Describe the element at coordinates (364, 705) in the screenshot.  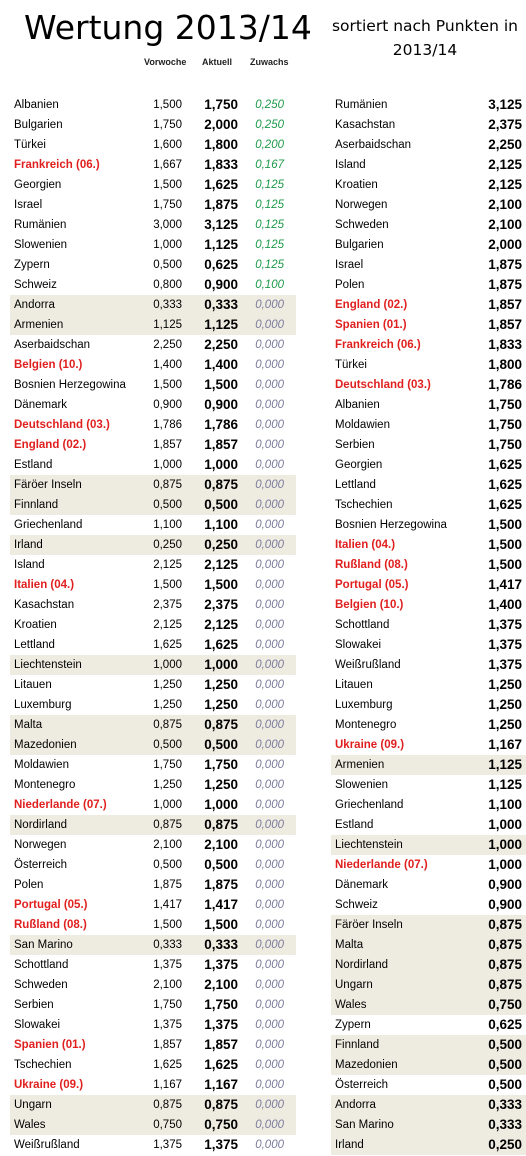
I see `country-name: Luxemburg` at that location.